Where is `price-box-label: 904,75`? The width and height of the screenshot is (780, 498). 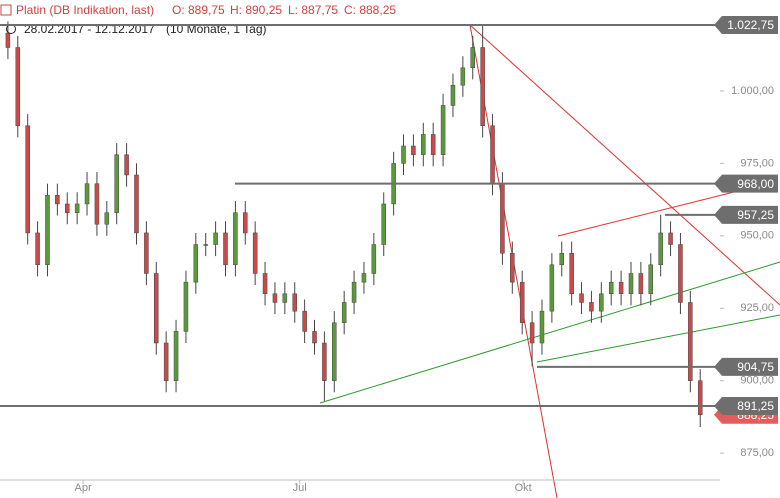
price-box-label: 904,75 is located at coordinates (755, 367).